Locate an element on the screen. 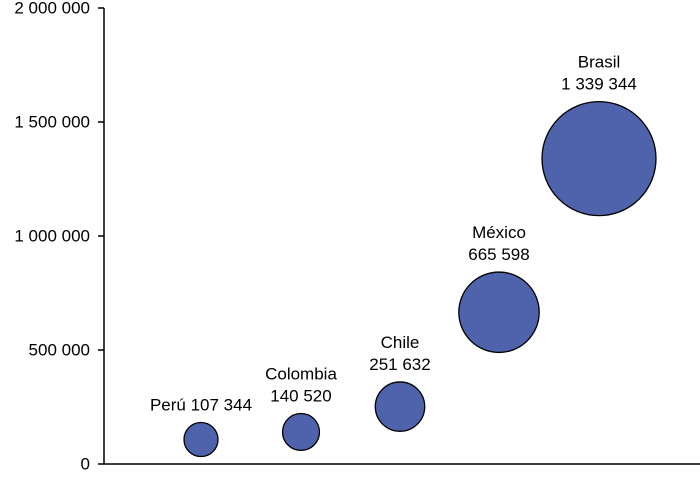  y-tick-label: 1 000 000 is located at coordinates (52, 236).